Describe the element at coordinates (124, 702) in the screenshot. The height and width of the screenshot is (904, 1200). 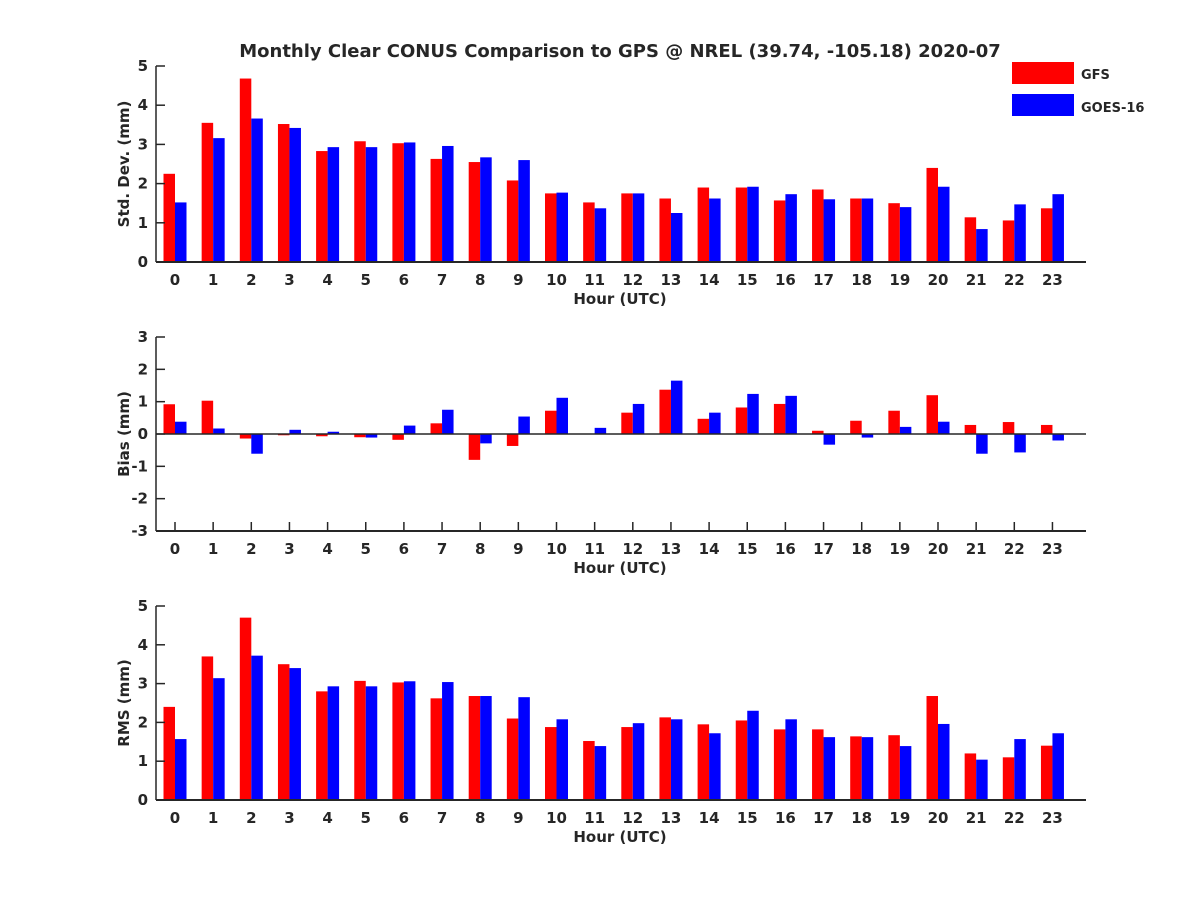
I see `y-axis-label: RMS (mm)` at that location.